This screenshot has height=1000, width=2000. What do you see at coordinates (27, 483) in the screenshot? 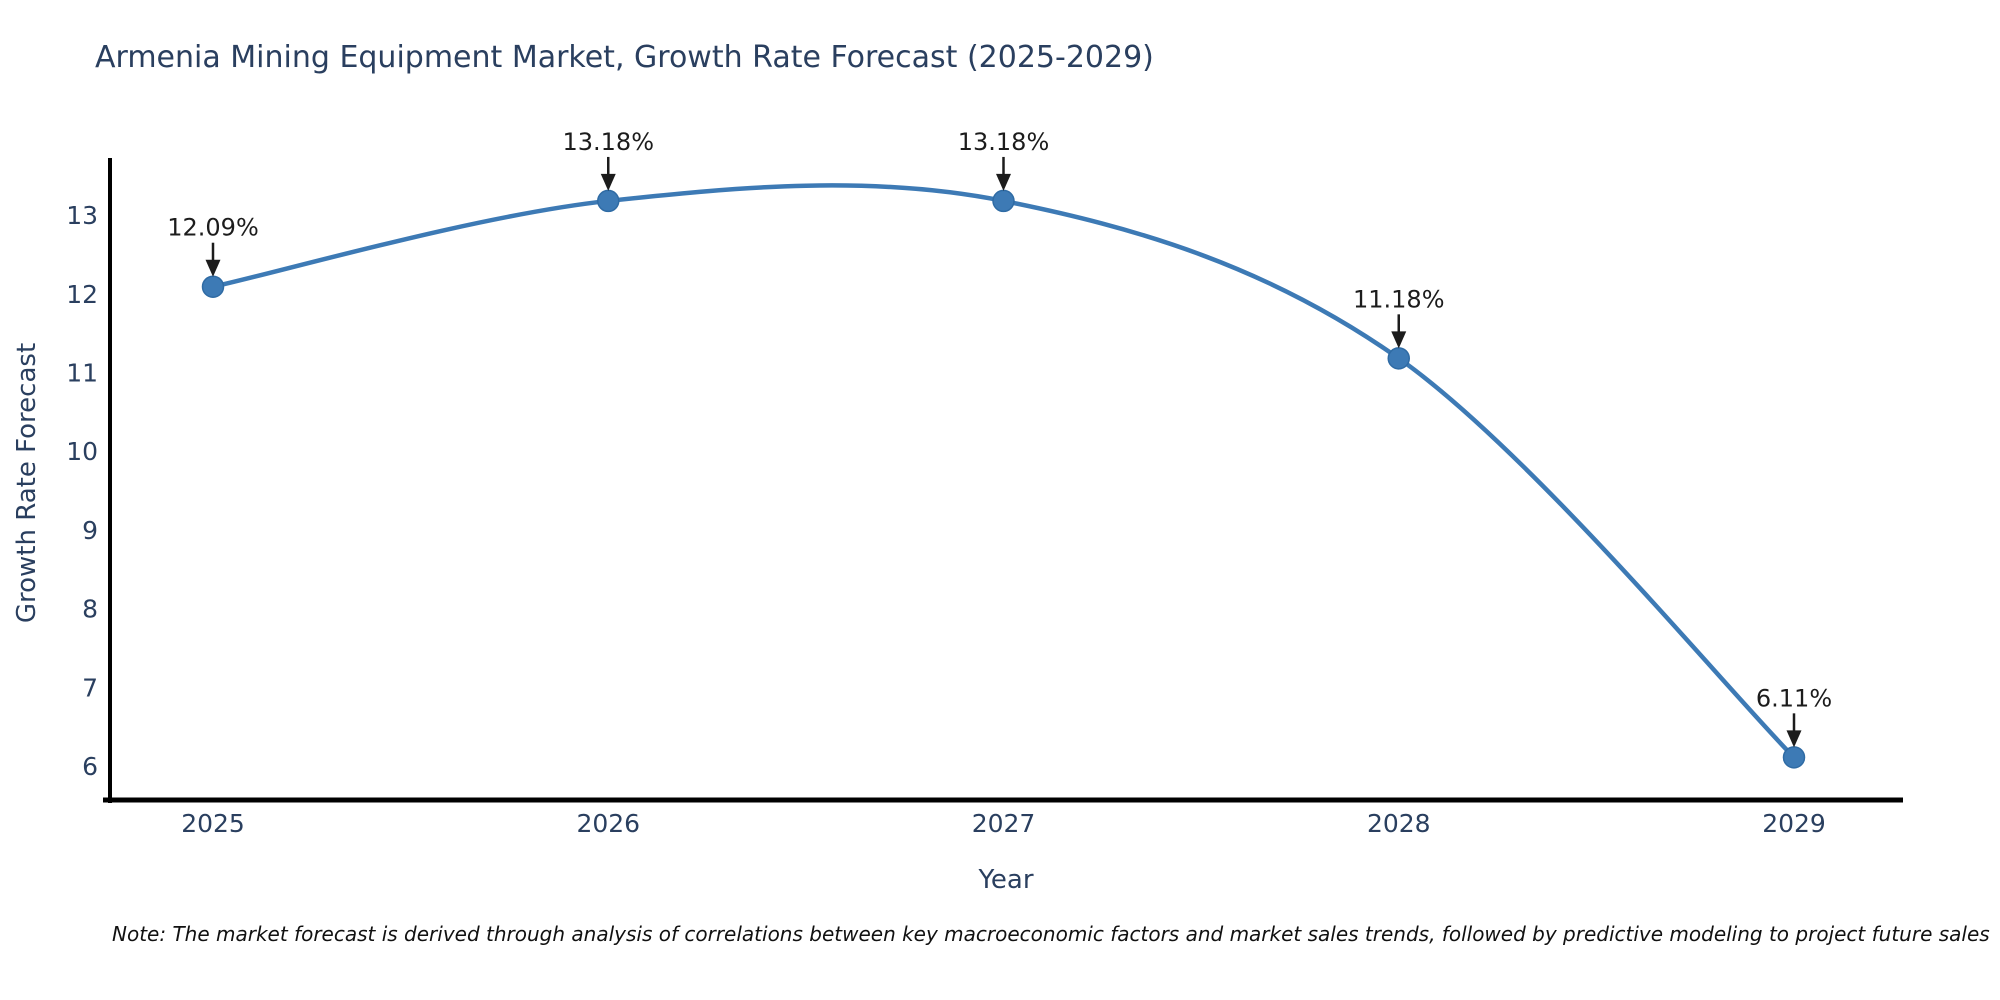
I see `y-axis-title: Growth Rate Forecast` at bounding box center [27, 483].